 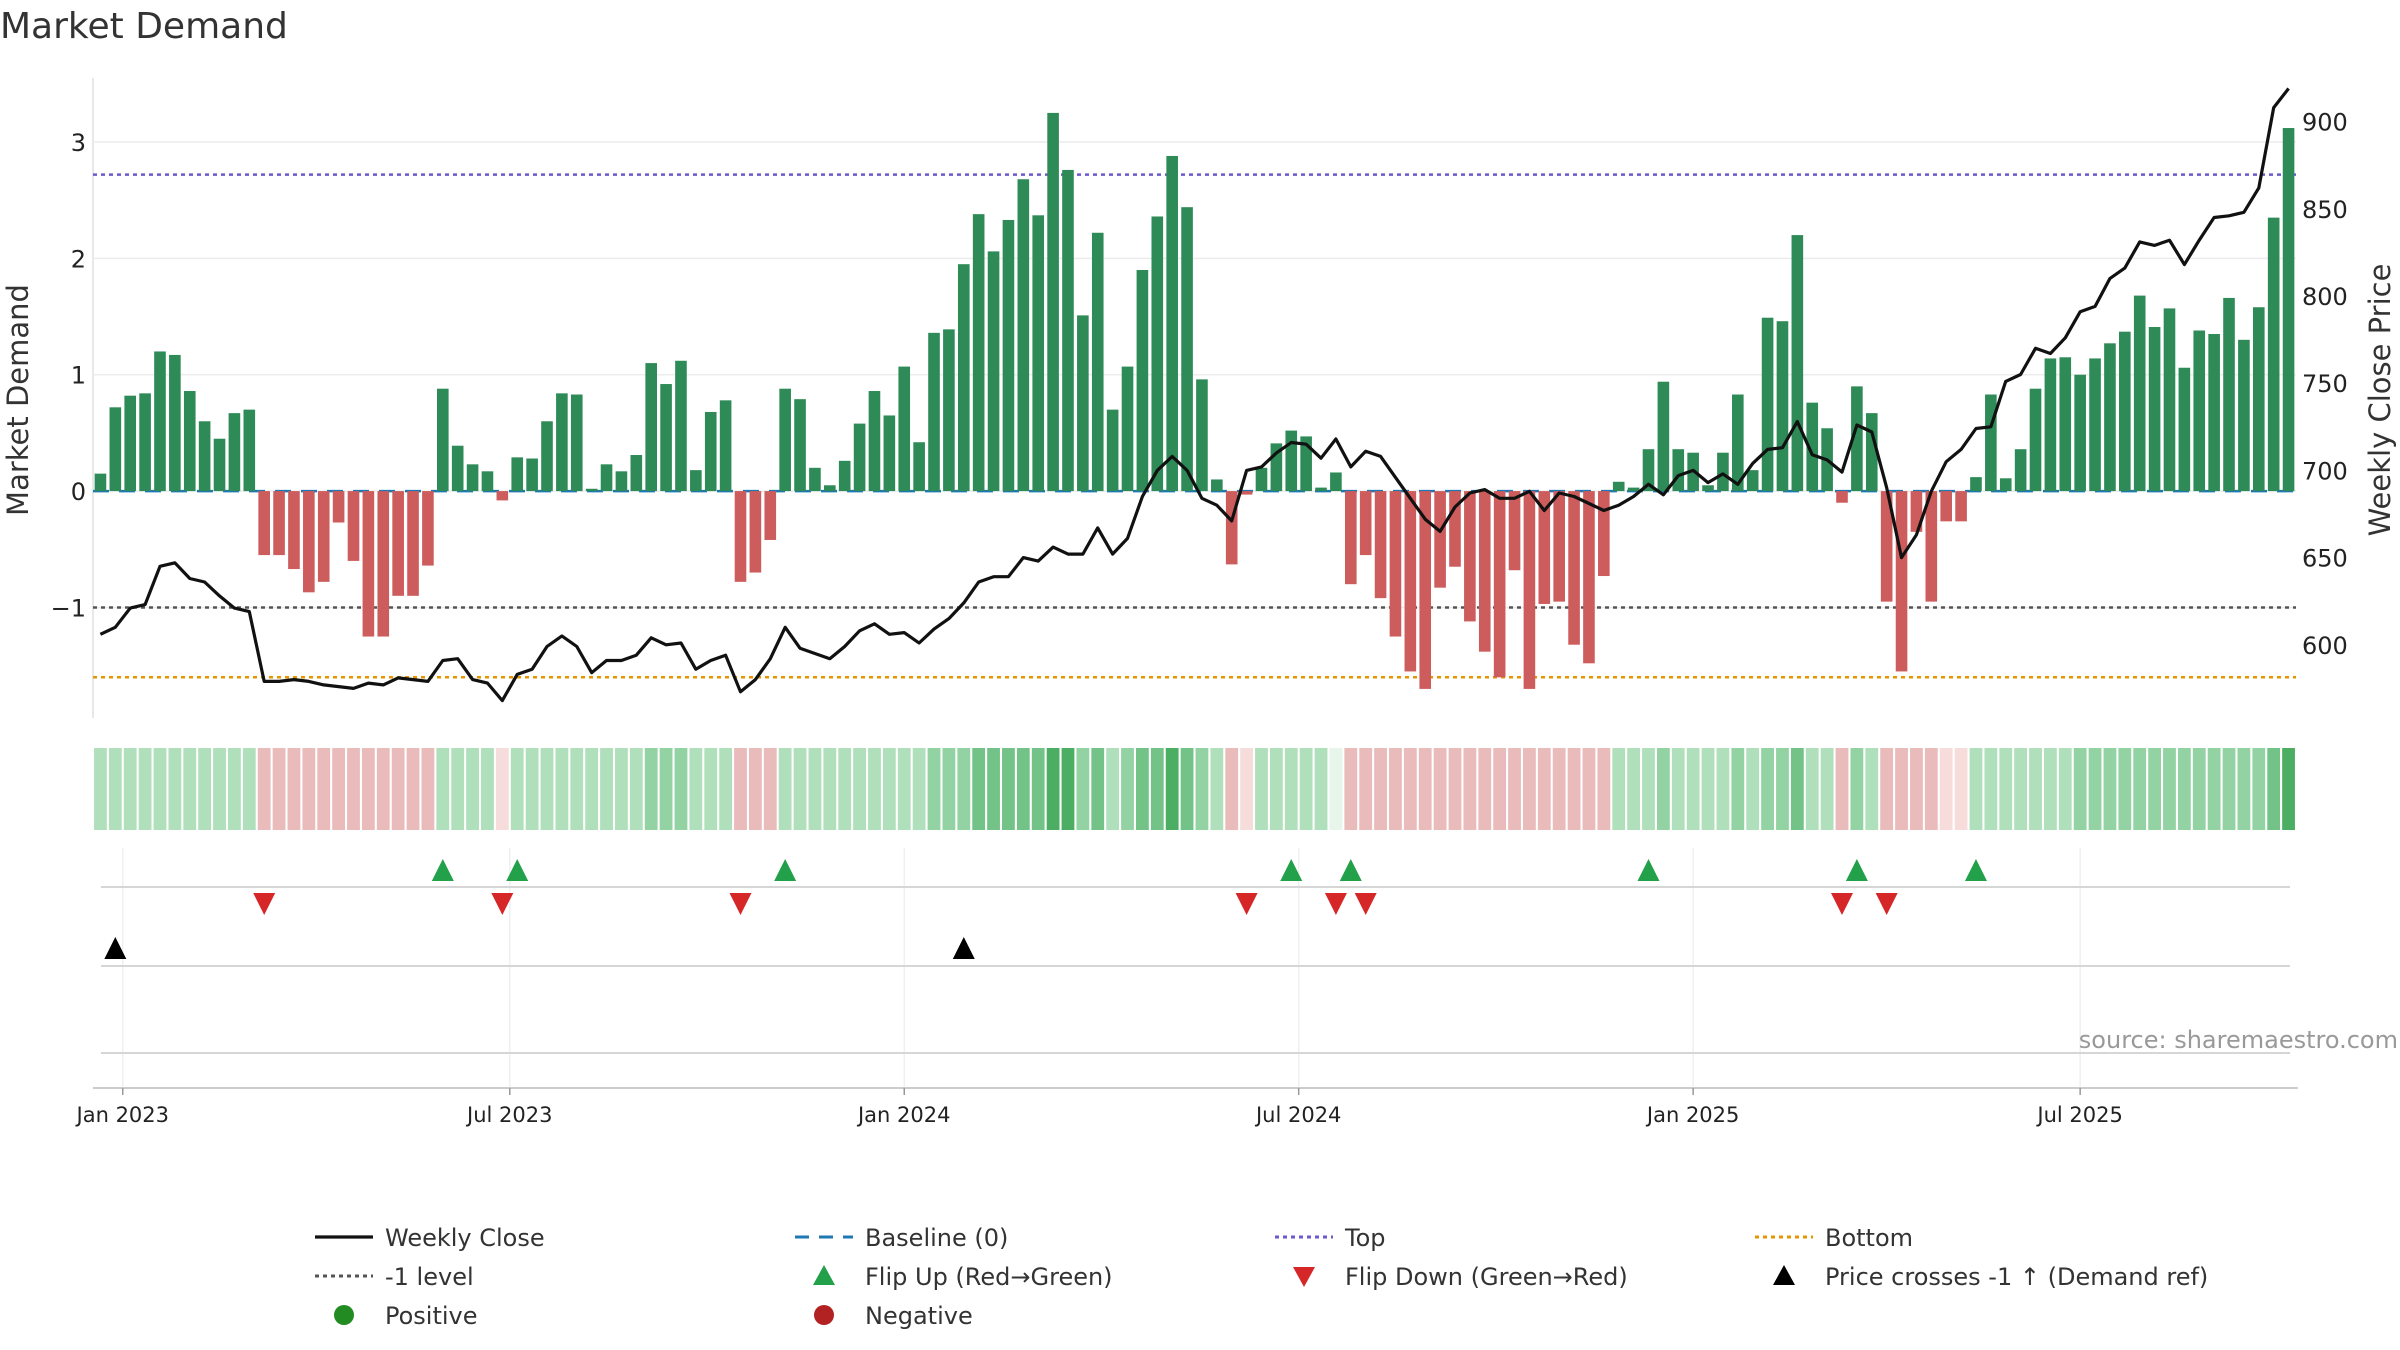 What do you see at coordinates (2325, 471) in the screenshot?
I see `right-tick-label: 700` at bounding box center [2325, 471].